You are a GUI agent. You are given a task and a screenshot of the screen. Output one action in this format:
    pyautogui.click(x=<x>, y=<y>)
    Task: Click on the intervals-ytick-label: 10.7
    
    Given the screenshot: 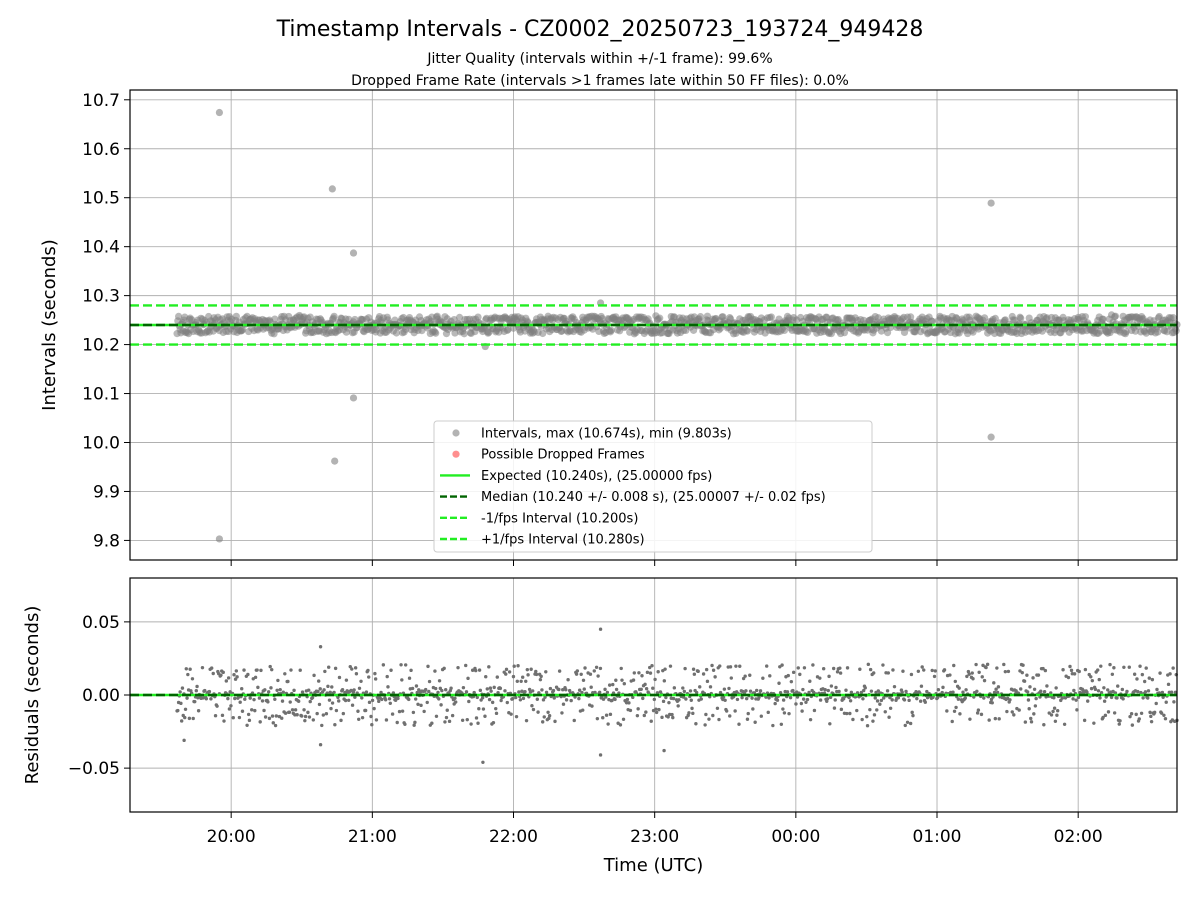 What is the action you would take?
    pyautogui.click(x=101, y=101)
    